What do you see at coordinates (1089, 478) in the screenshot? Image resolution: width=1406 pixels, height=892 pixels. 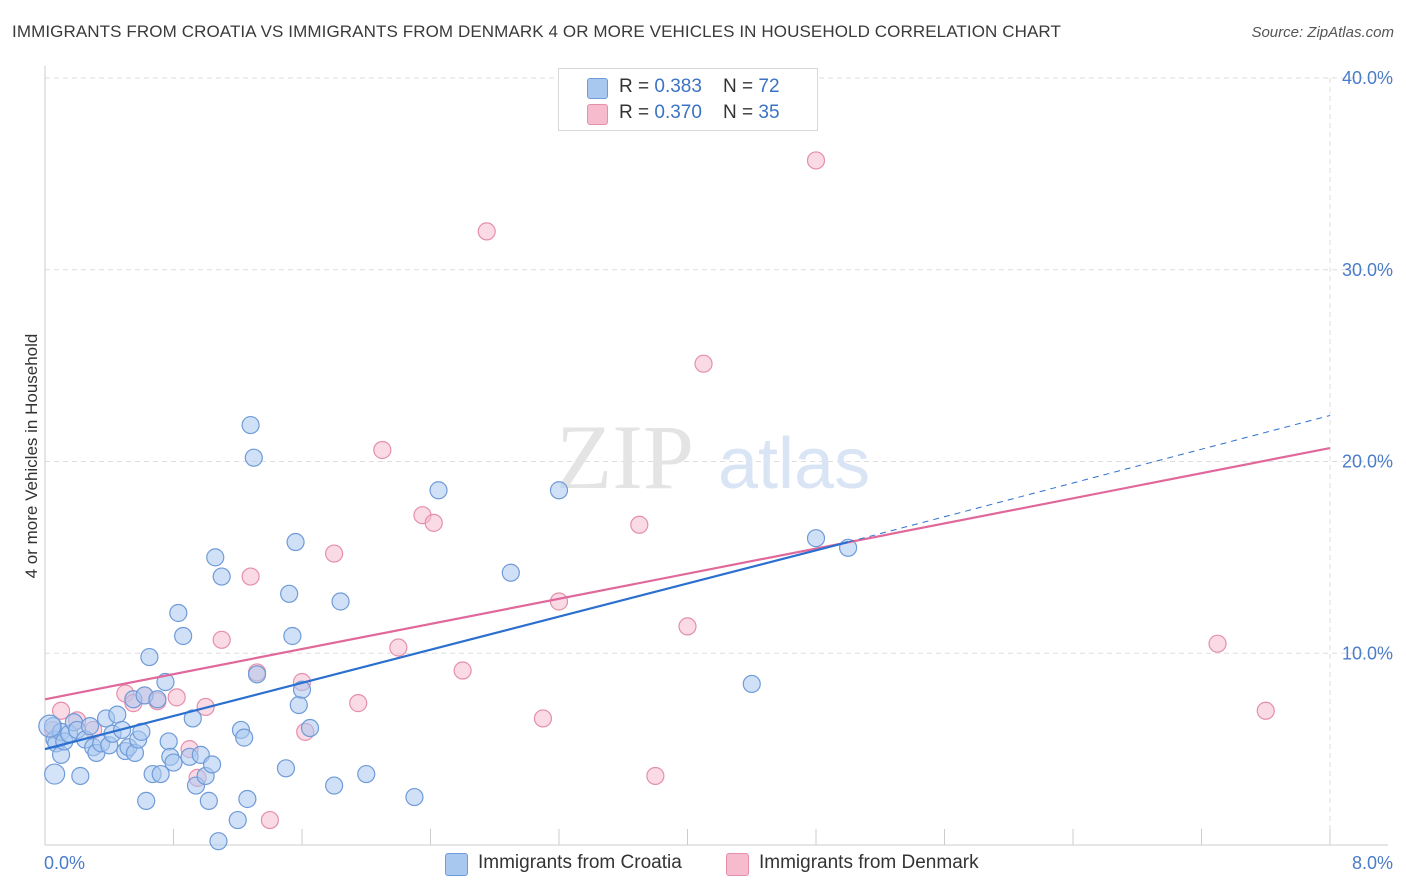 I see `croatia-trend-extension` at bounding box center [1089, 478].